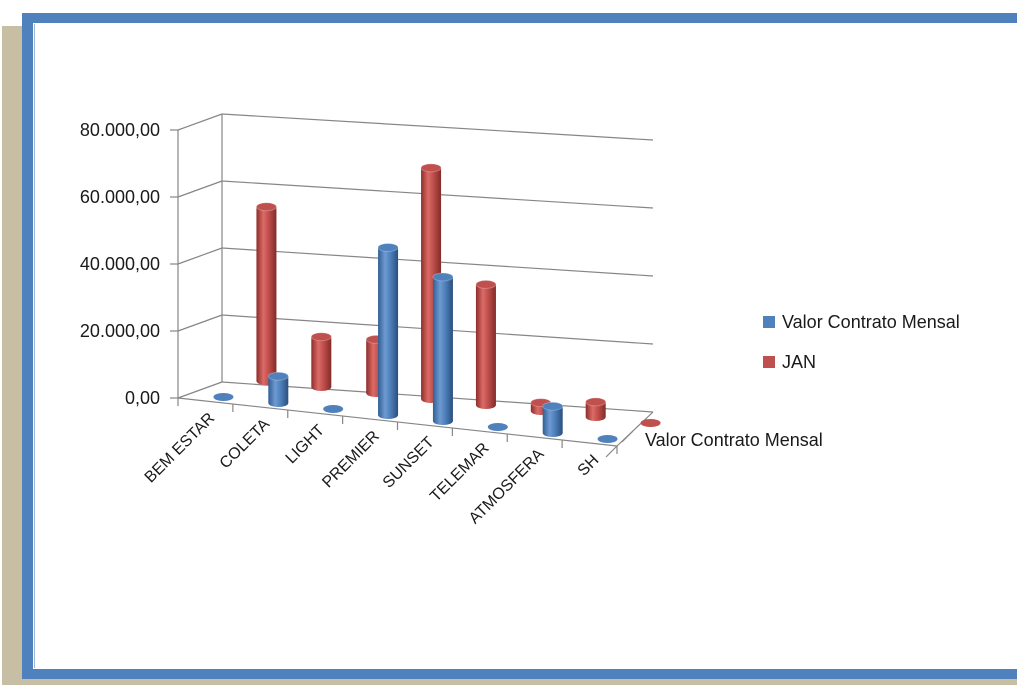  Describe the element at coordinates (799, 362) in the screenshot. I see `legend-label: JAN` at that location.